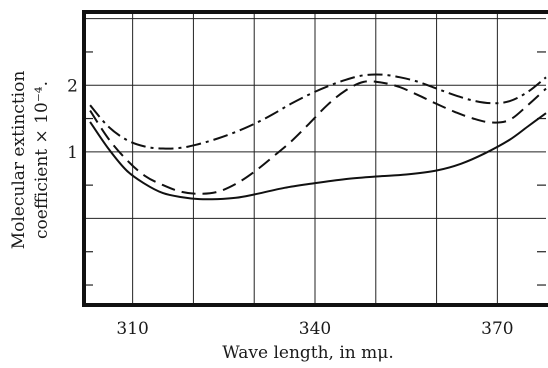 Image resolution: width=548 pixels, height=368 pixels. Describe the element at coordinates (315, 329) in the screenshot. I see `x-tick-label: 340` at that location.